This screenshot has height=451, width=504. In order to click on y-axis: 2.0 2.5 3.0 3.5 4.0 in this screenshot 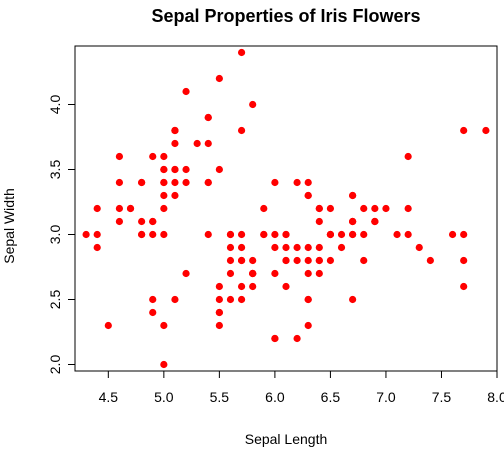, I will do `click(61, 235)`.